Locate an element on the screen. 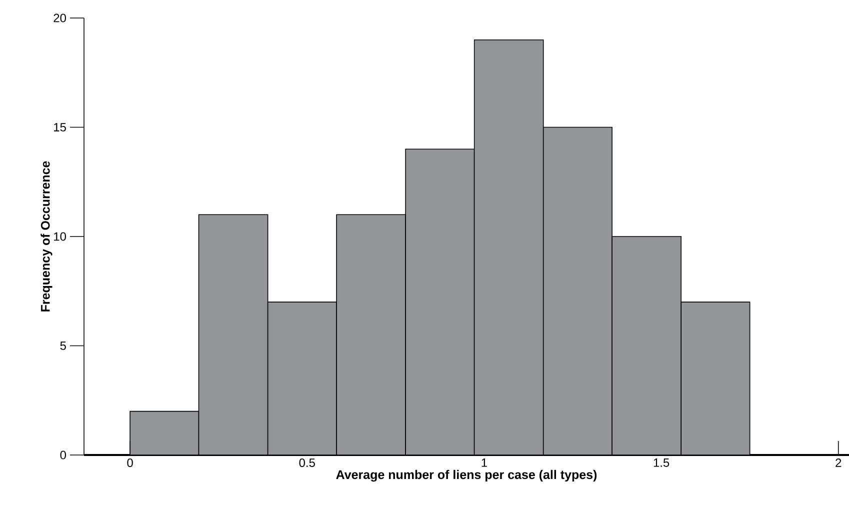 The height and width of the screenshot is (517, 849). x-tick-label: 1.5 is located at coordinates (662, 462).